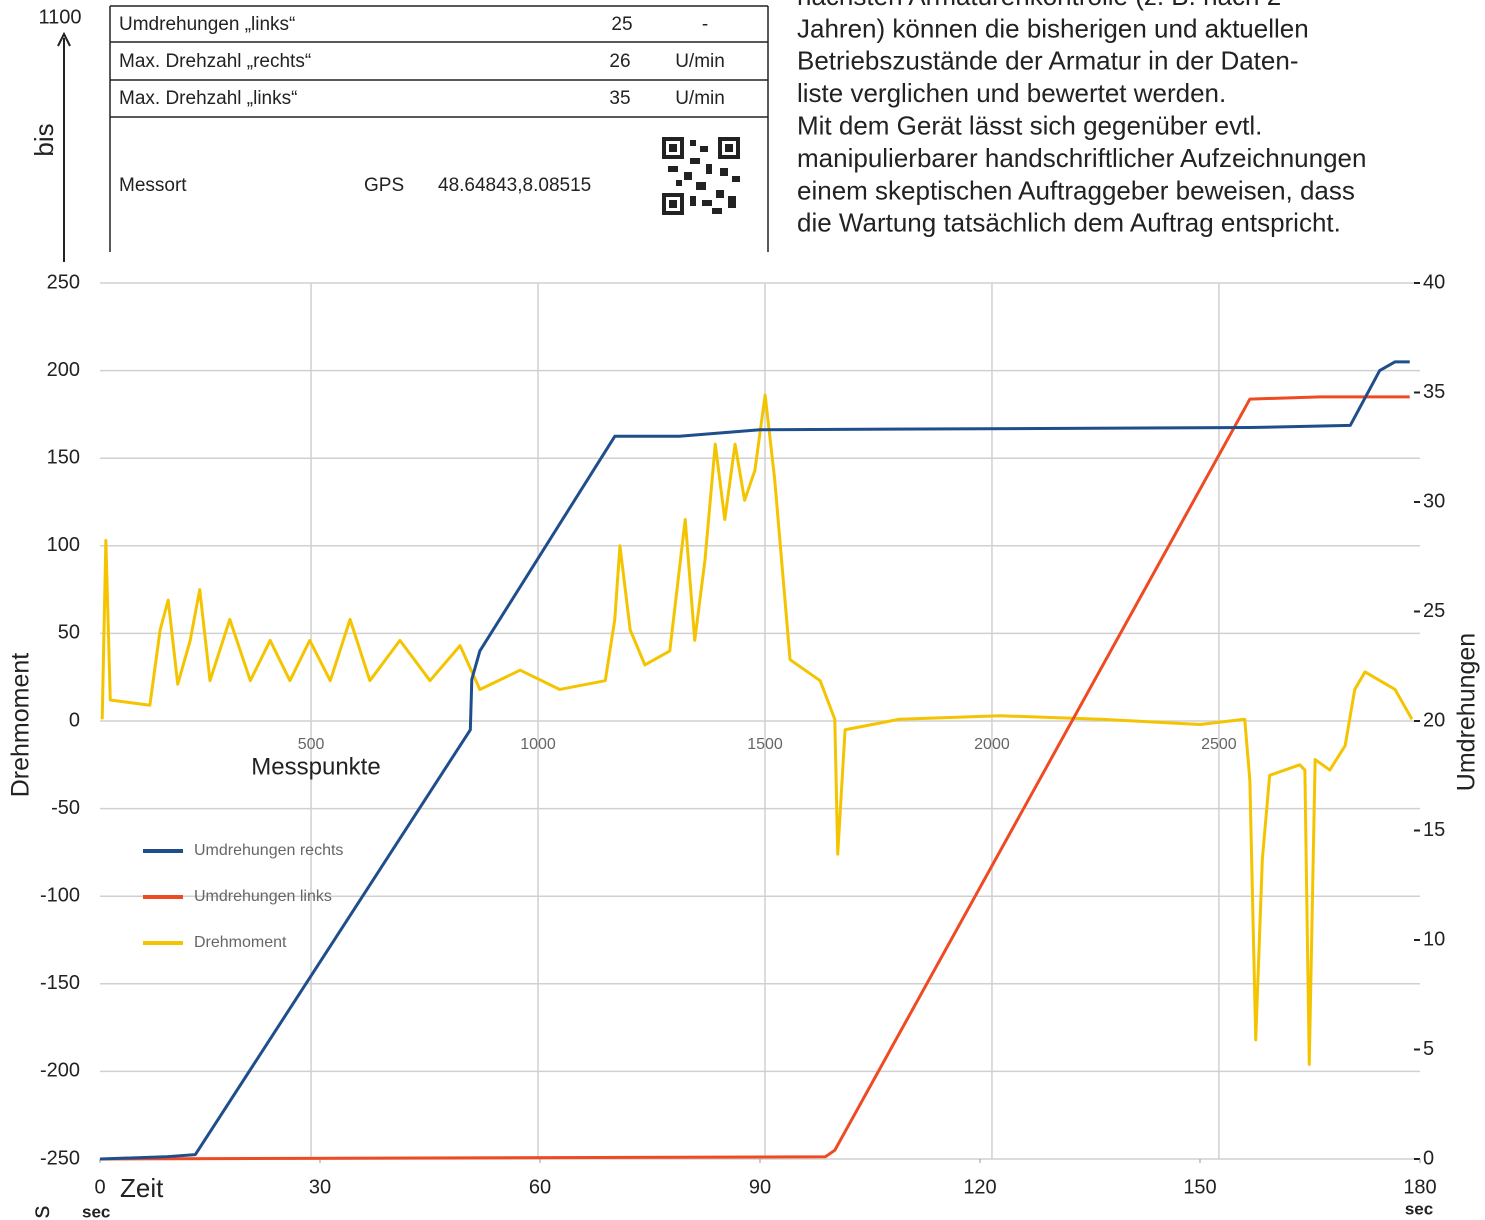  I want to click on x-tick-label: 90, so click(760, 1187).